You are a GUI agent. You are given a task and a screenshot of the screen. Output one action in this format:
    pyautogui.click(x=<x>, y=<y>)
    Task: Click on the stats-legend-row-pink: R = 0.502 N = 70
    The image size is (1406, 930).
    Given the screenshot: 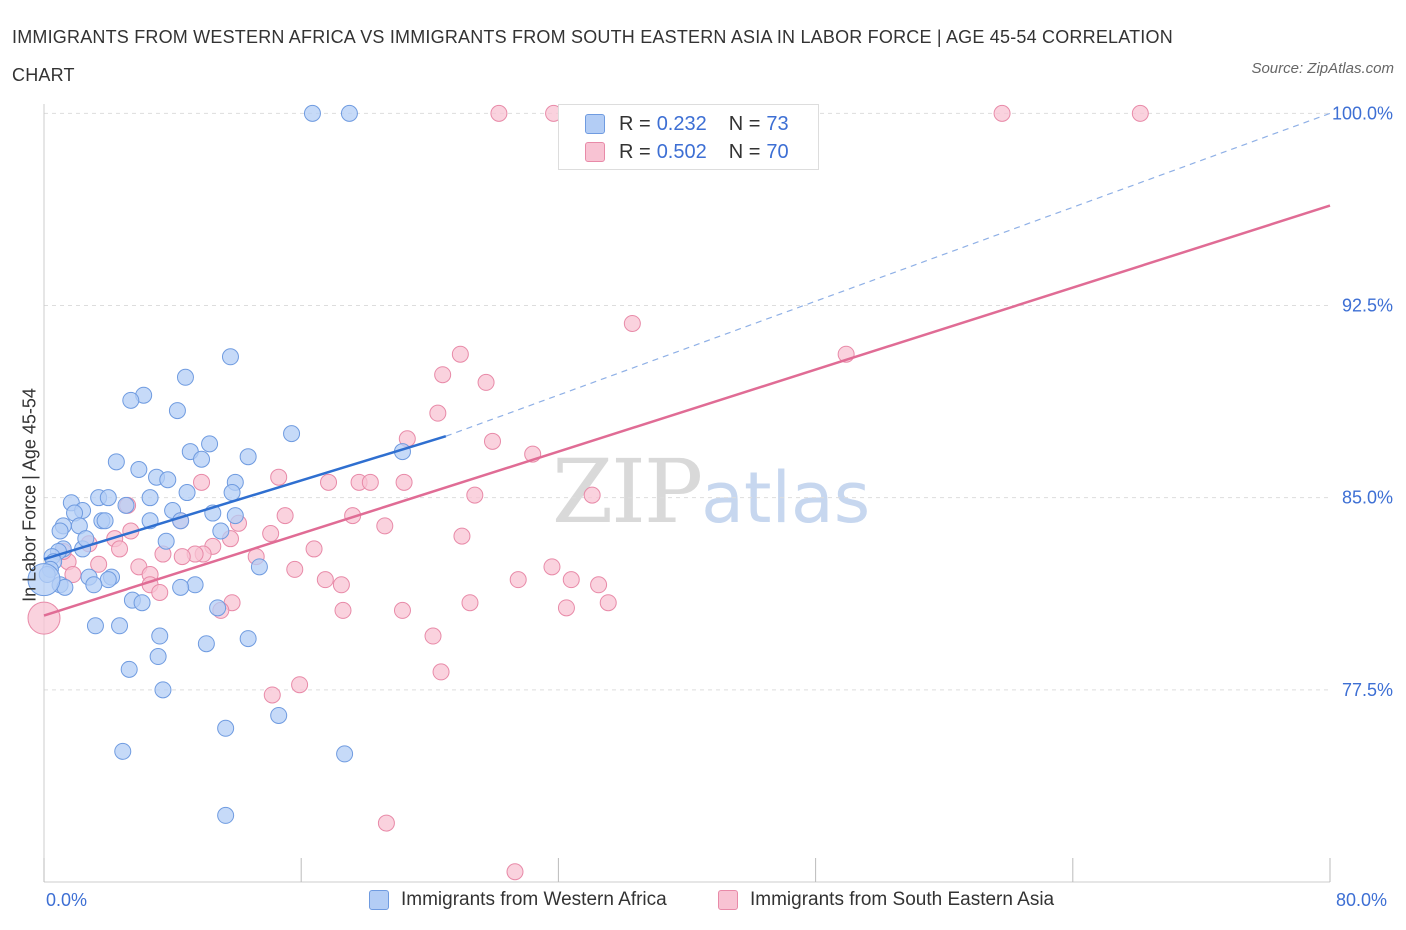 What is the action you would take?
    pyautogui.click(x=687, y=152)
    